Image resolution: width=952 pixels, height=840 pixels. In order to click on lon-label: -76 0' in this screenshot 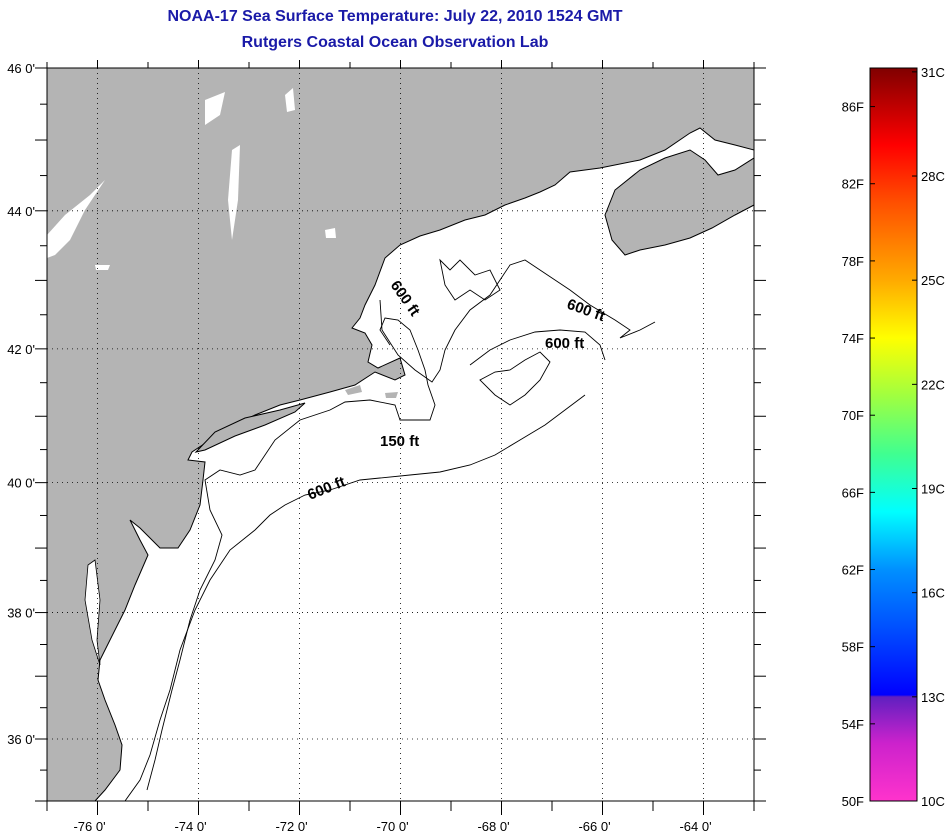, I will do `click(89, 826)`.